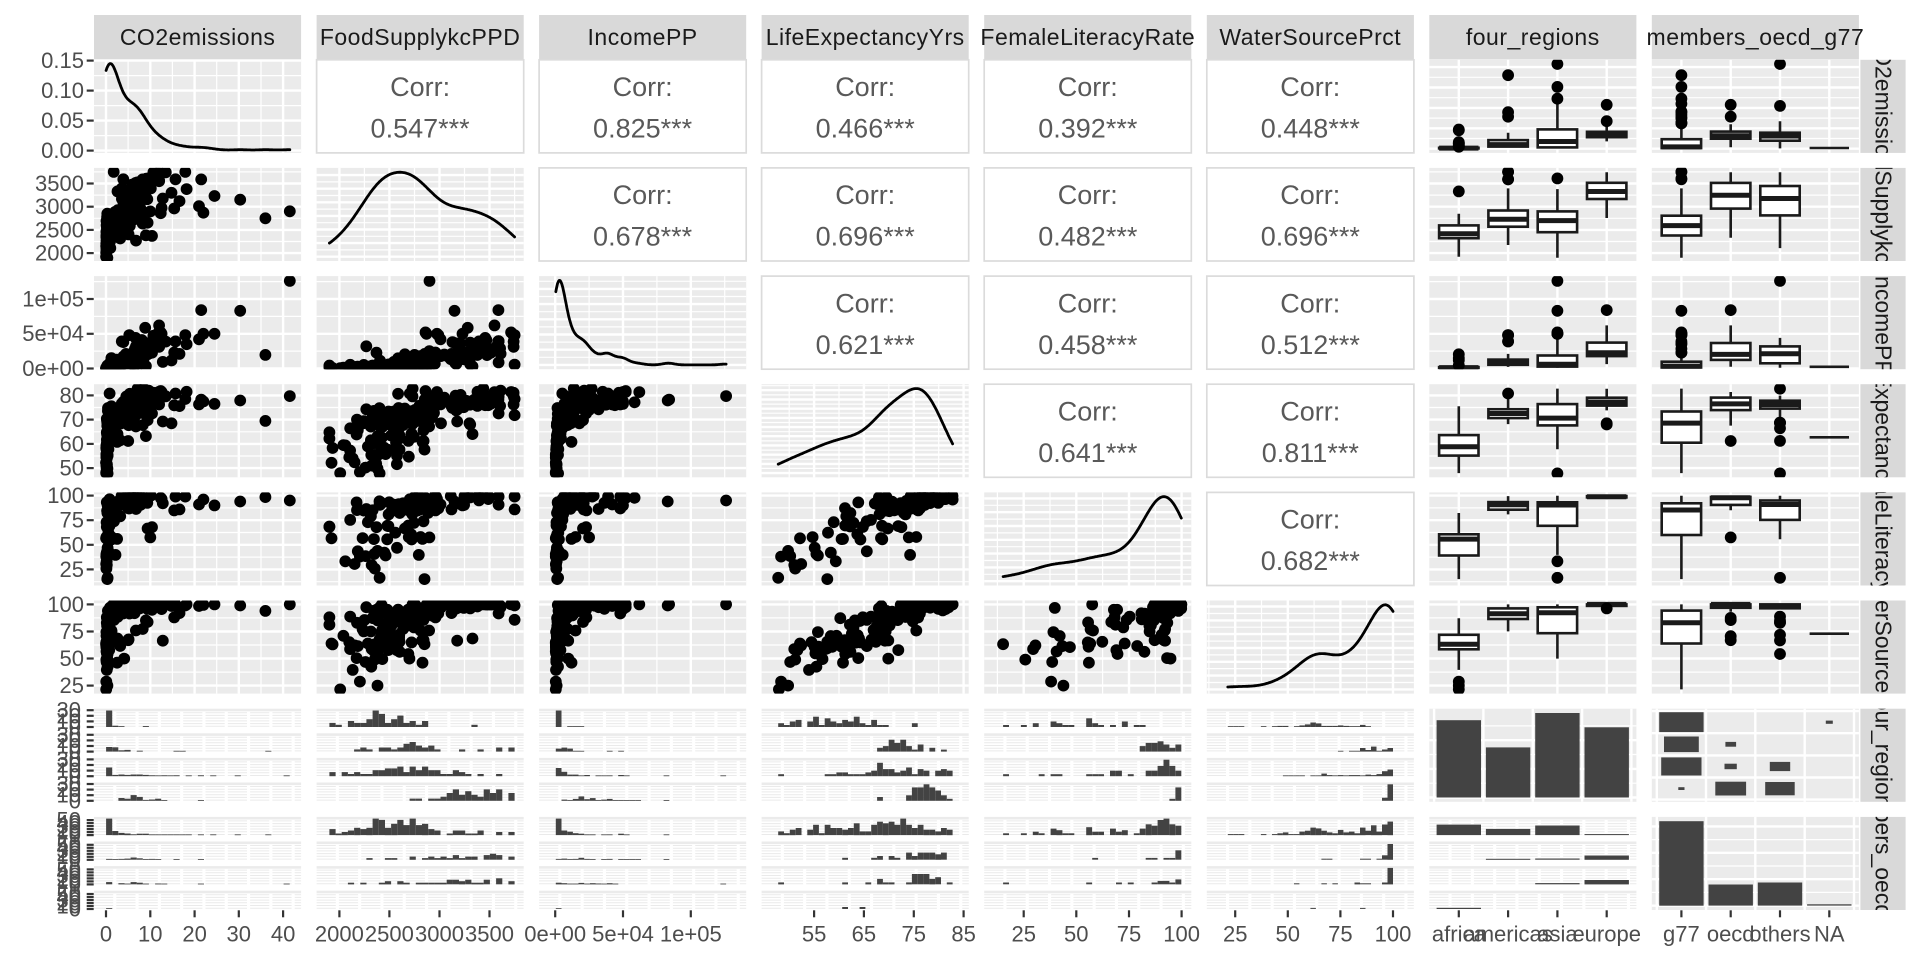 The image size is (1920, 960). I want to click on svg-text: europe, so click(1606, 934).